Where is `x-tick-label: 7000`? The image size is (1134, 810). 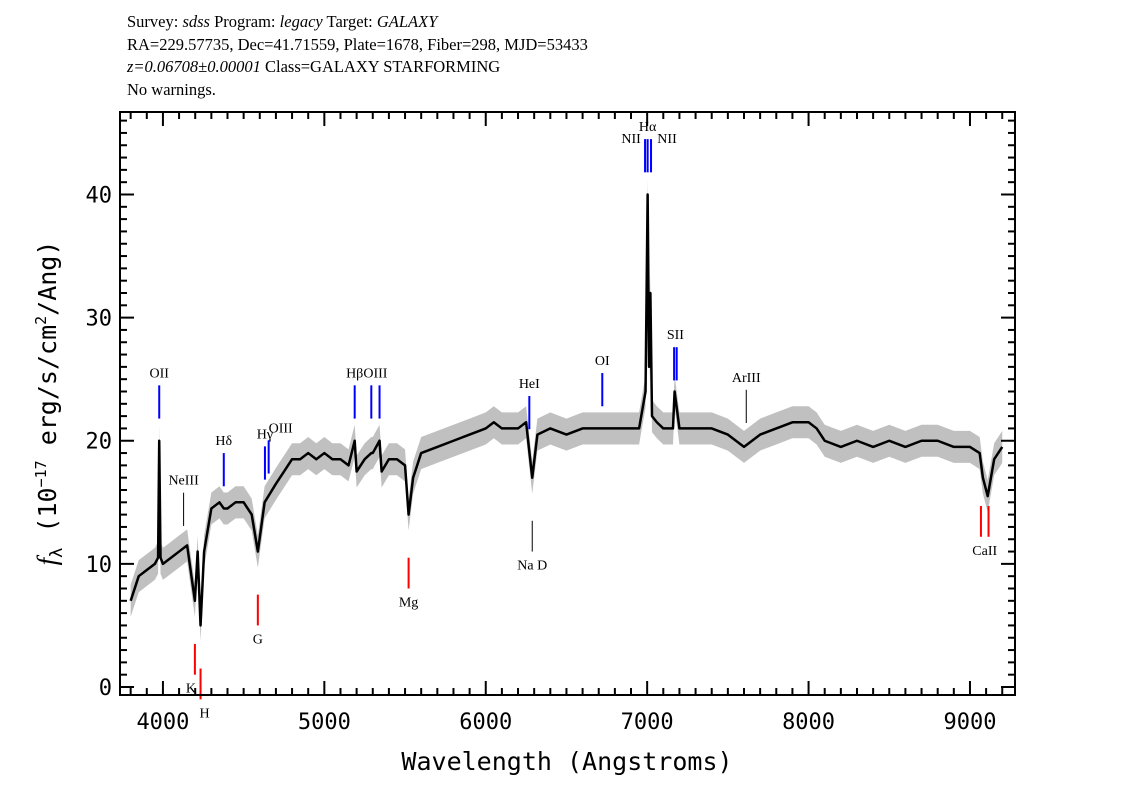
x-tick-label: 7000 is located at coordinates (647, 722).